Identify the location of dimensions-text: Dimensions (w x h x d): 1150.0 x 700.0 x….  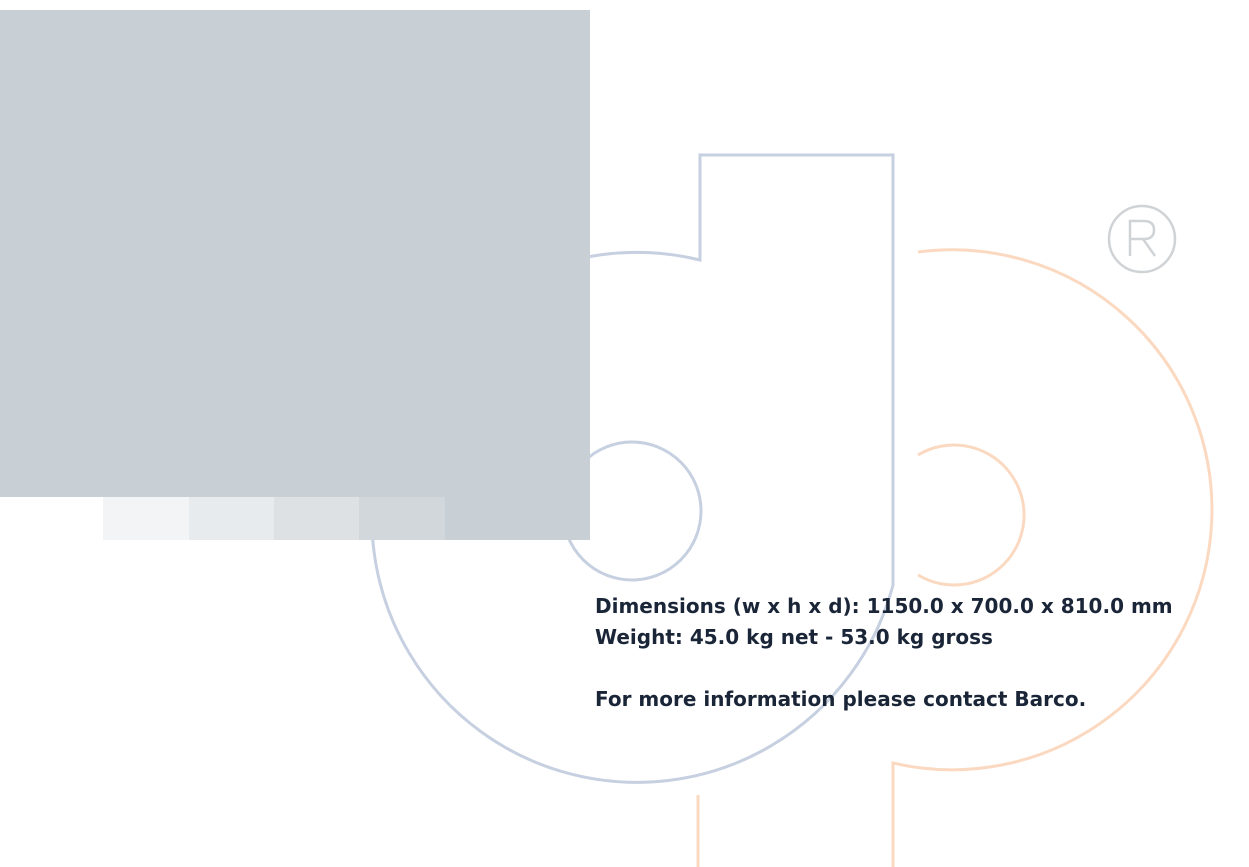
(884, 606).